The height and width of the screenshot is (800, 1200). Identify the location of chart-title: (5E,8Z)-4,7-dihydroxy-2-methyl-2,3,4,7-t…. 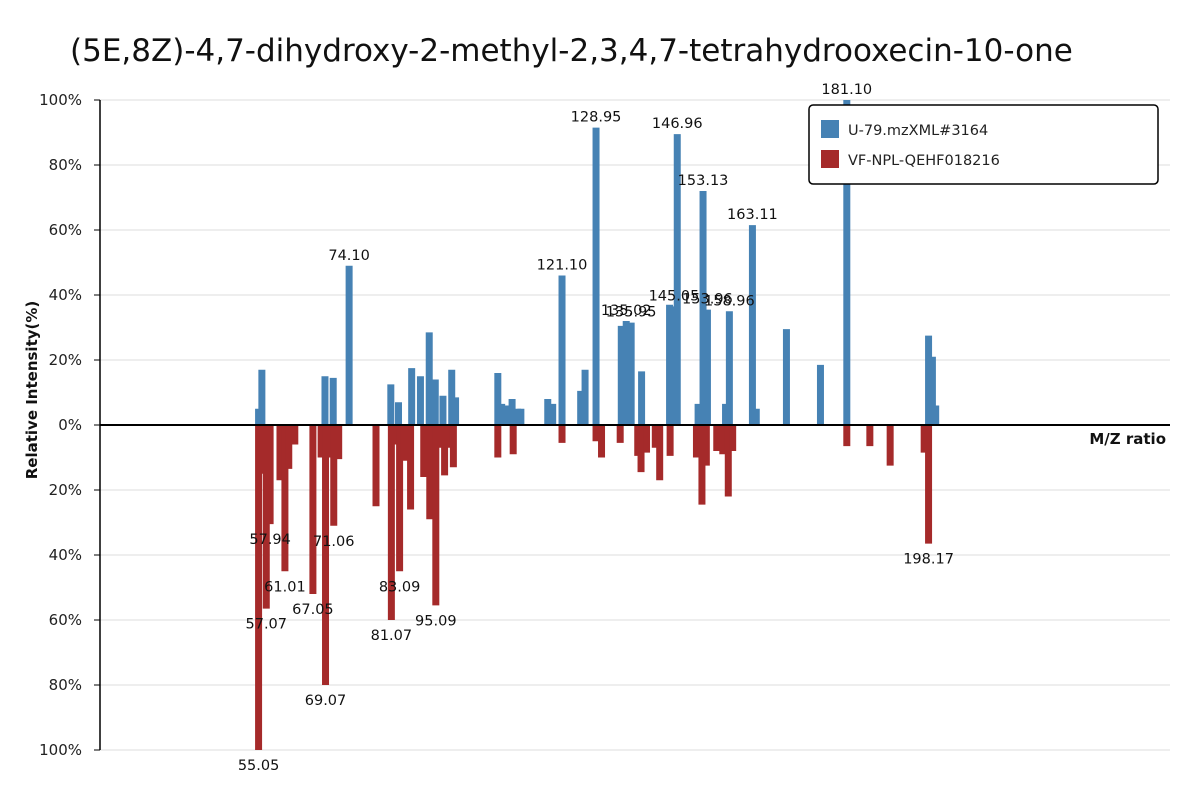
(571, 51).